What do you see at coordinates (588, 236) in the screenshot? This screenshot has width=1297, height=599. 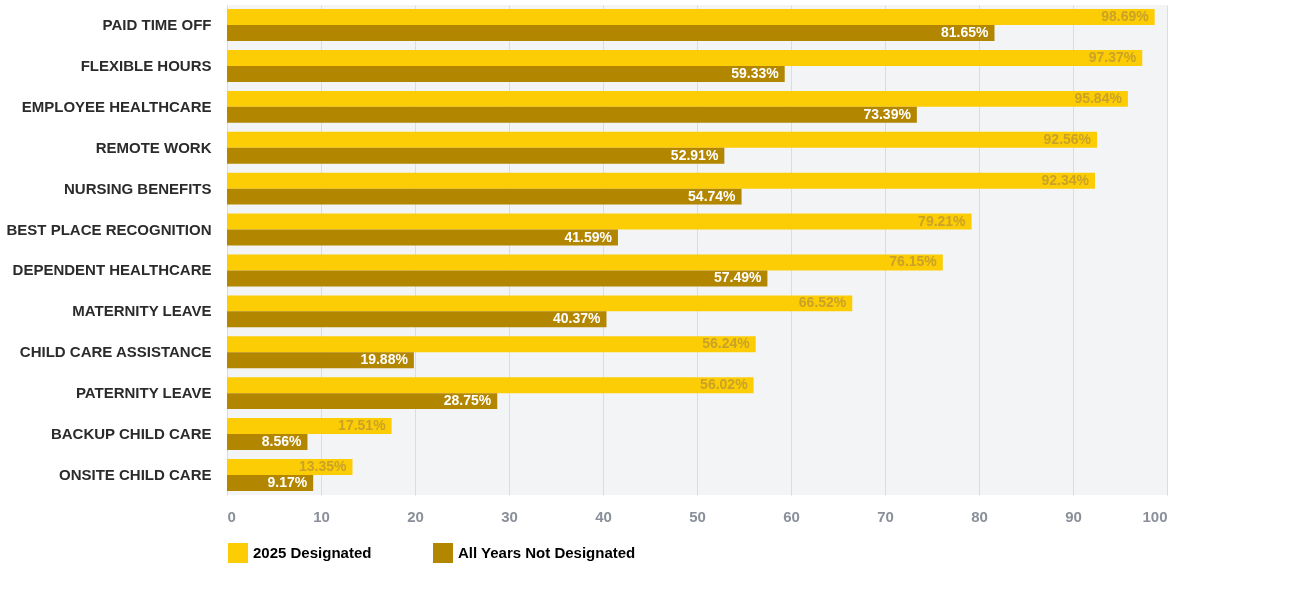 I see `data-label: 41.59%` at bounding box center [588, 236].